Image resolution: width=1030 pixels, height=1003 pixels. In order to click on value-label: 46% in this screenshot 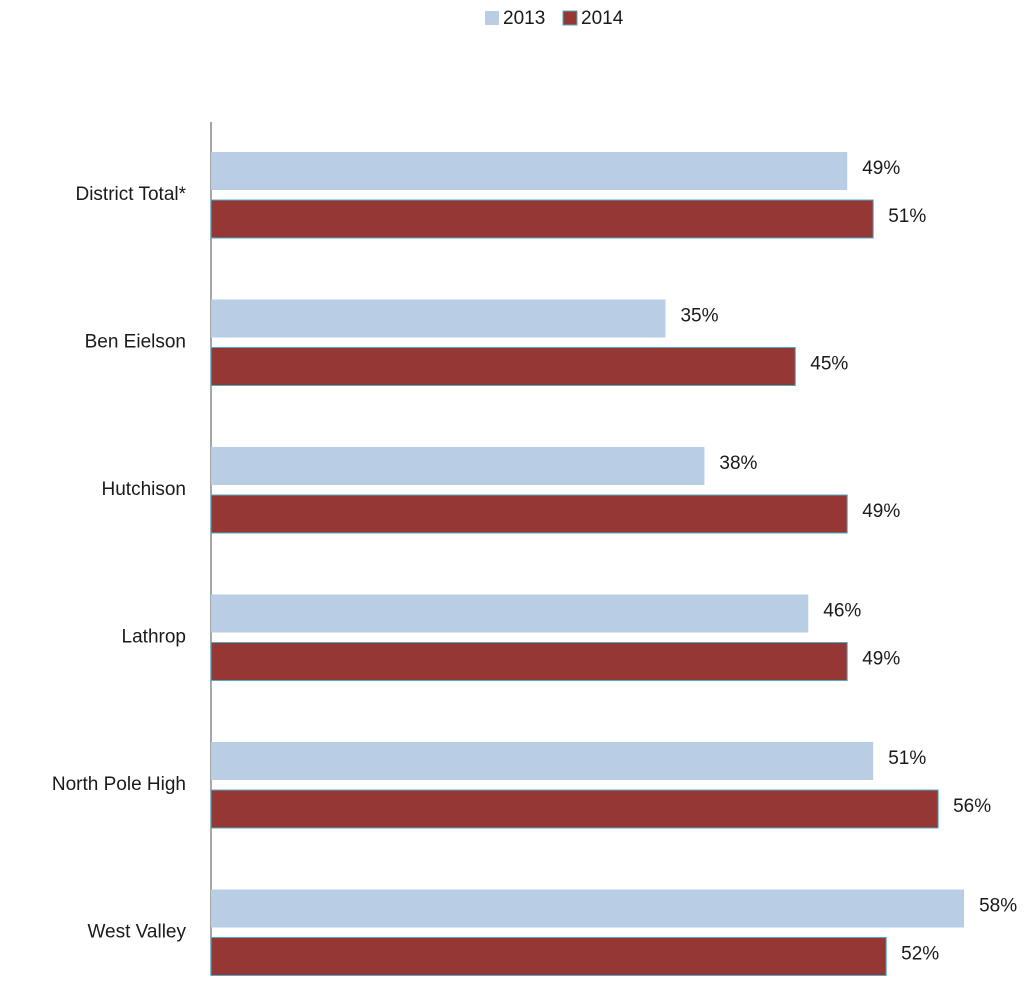, I will do `click(842, 611)`.